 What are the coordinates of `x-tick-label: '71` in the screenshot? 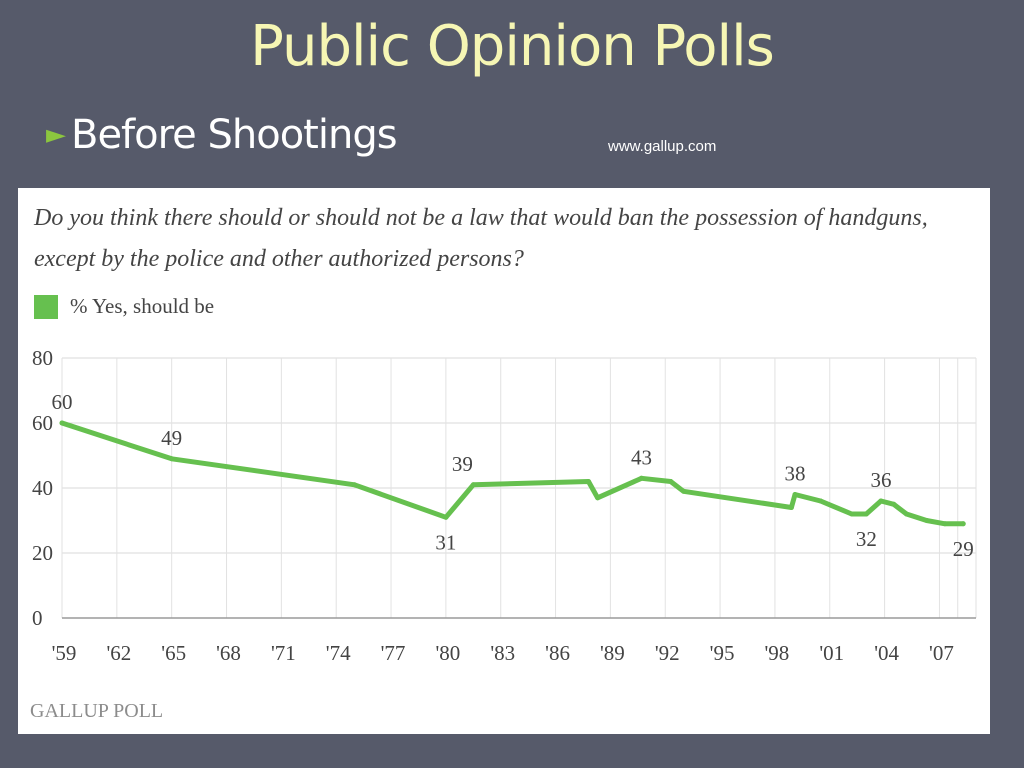 It's located at (283, 653).